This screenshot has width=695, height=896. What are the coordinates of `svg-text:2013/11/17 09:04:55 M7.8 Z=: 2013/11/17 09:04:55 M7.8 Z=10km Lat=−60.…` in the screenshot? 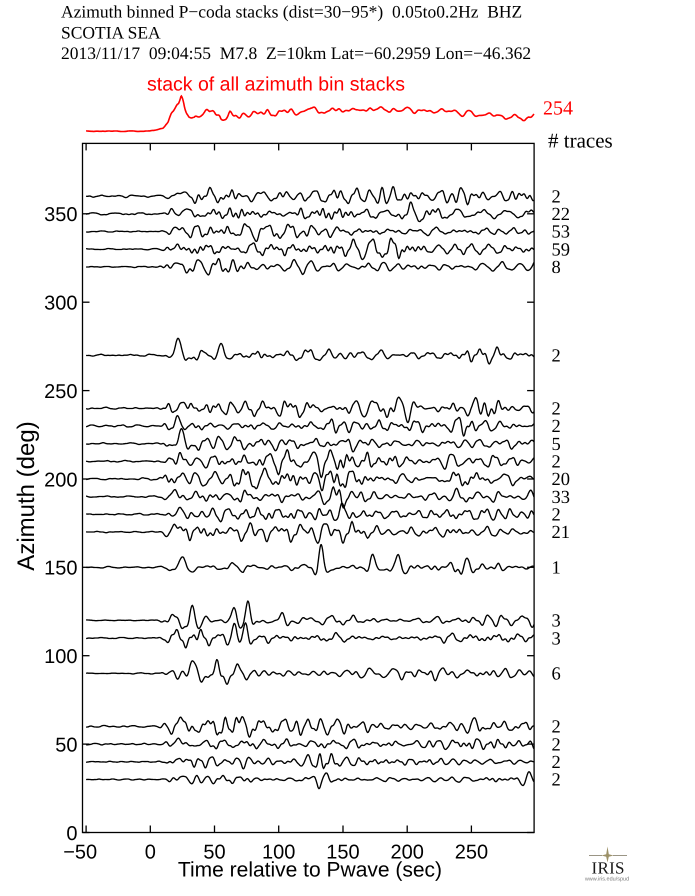 It's located at (296, 53).